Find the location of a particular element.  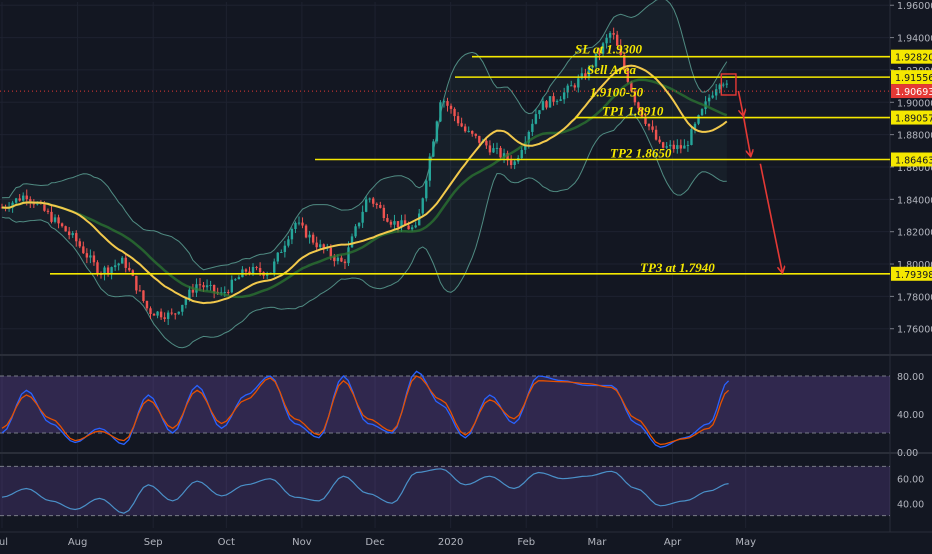

stochastic-tick-label: 0.00 is located at coordinates (907, 453).